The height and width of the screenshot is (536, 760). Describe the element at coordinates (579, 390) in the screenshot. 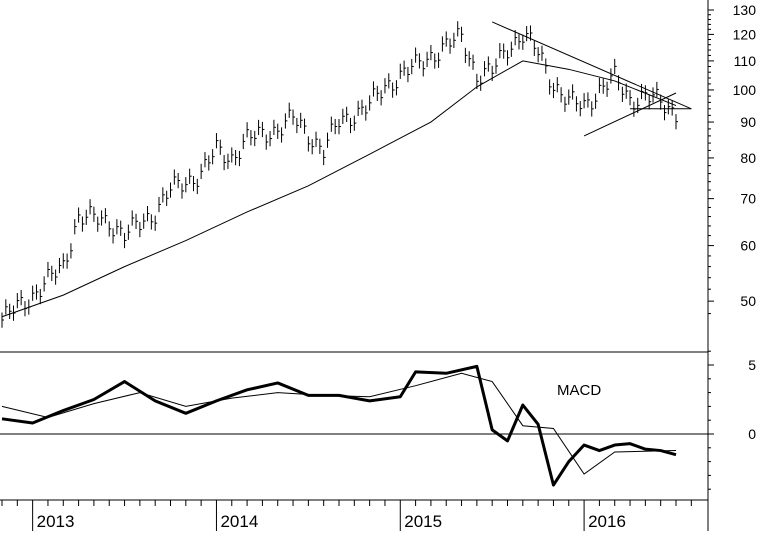

I see `macd-annotation: MACD` at that location.